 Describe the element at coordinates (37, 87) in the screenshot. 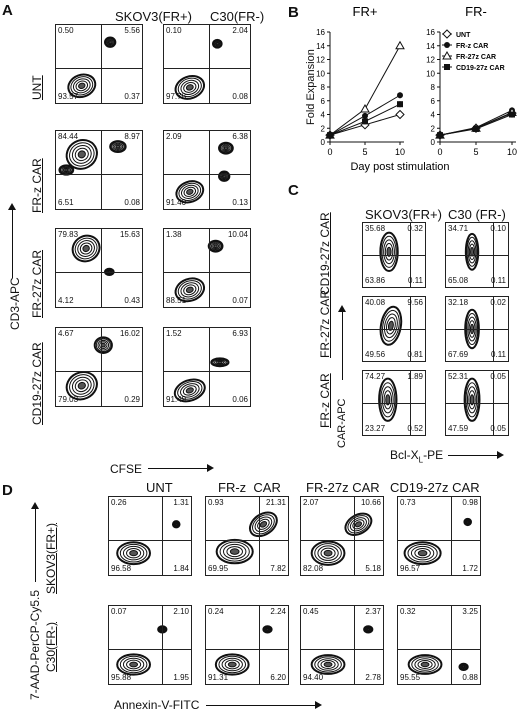

I see `panel-a-row-label-unt: UNT` at that location.